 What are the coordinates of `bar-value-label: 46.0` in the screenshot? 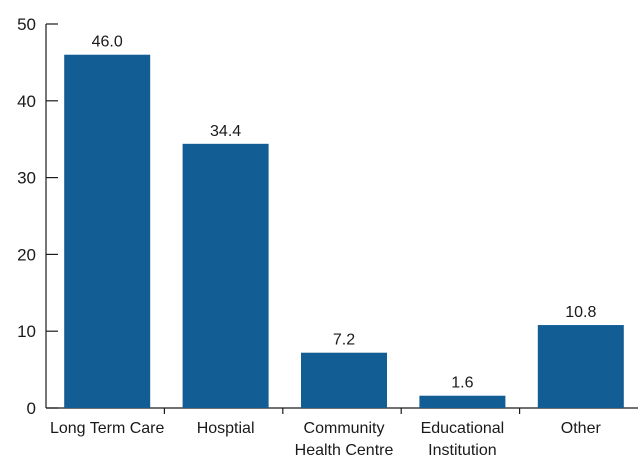 It's located at (107, 42).